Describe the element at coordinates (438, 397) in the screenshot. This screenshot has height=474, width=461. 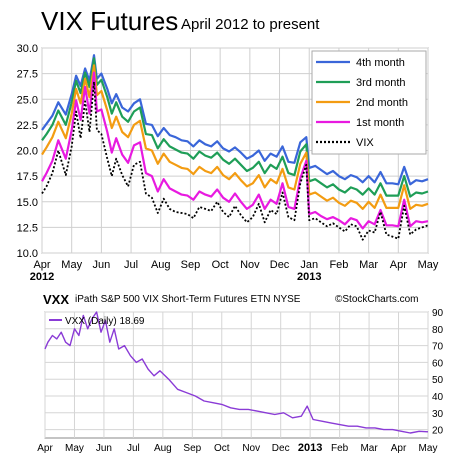
I see `vxx-y-tick-label: 40` at that location.